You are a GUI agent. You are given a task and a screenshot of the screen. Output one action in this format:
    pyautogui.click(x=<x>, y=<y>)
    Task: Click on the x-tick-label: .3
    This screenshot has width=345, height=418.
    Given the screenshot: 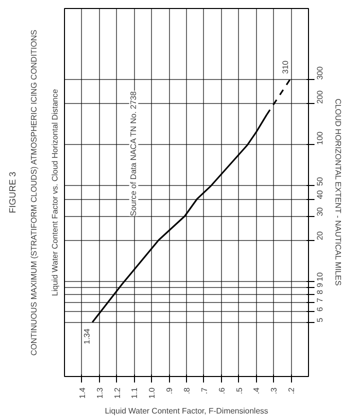 What is the action you would take?
    pyautogui.click(x=274, y=390)
    